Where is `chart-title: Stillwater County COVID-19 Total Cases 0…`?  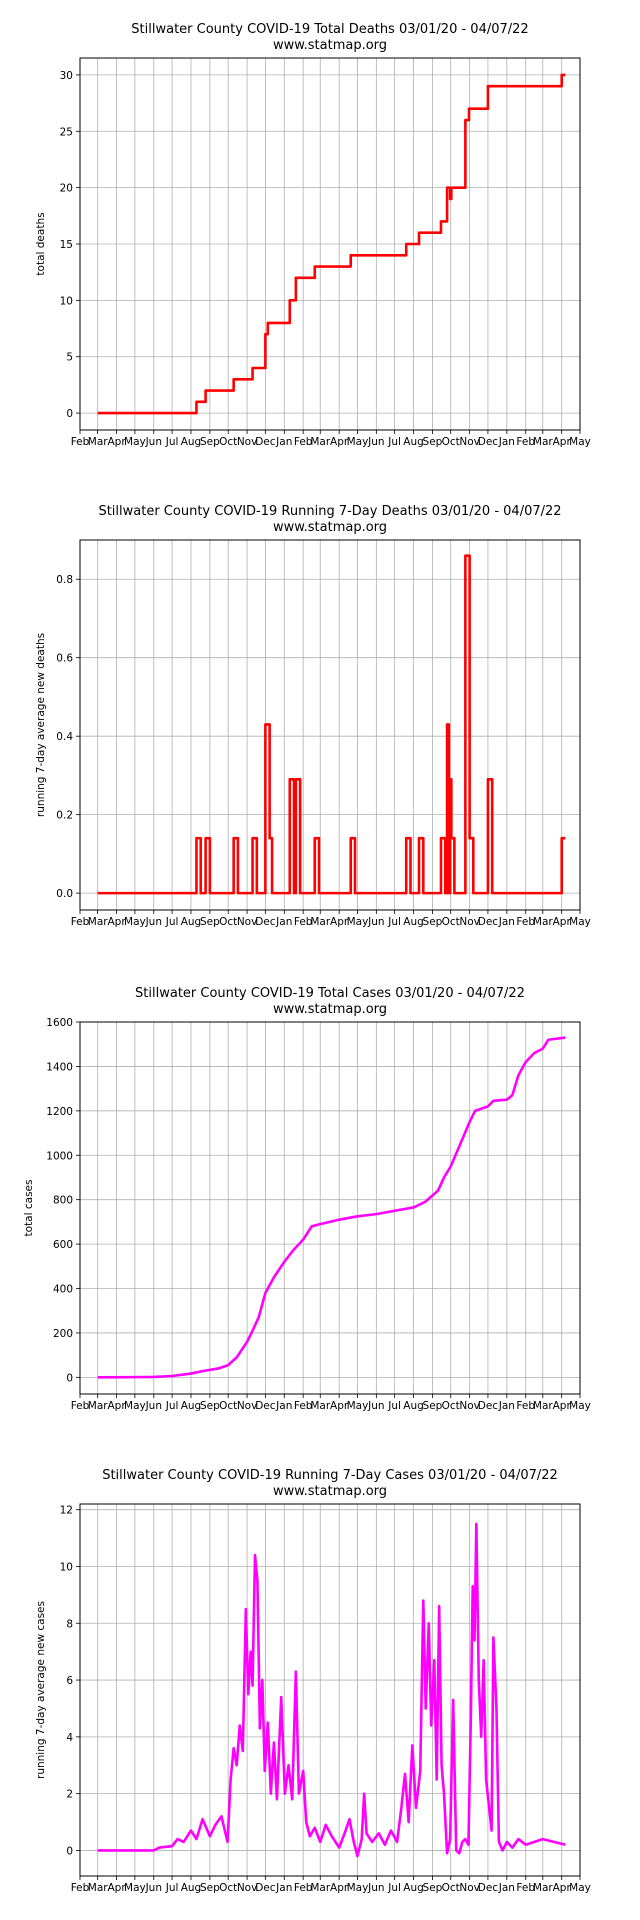
chart-title: Stillwater County COVID-19 Total Cases 0… is located at coordinates (330, 993).